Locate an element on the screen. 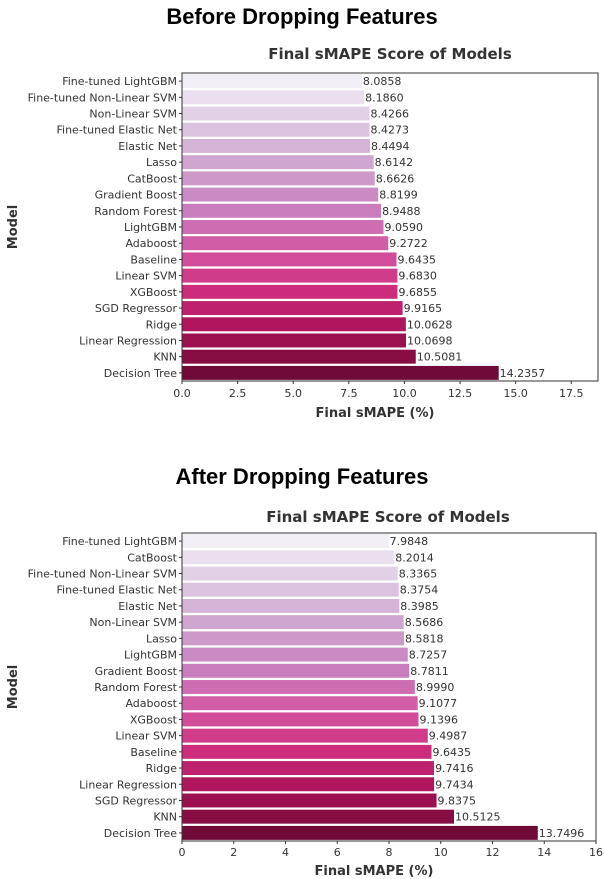 This screenshot has height=879, width=604. value-label: 9.4987 is located at coordinates (448, 736).